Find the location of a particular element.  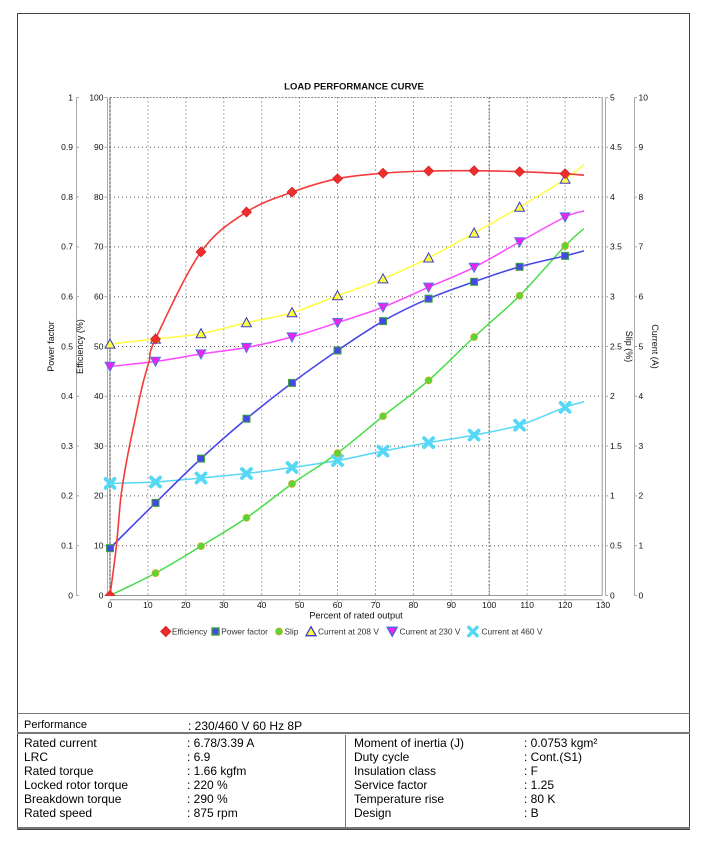

svg-text: 4.5 is located at coordinates (616, 147).